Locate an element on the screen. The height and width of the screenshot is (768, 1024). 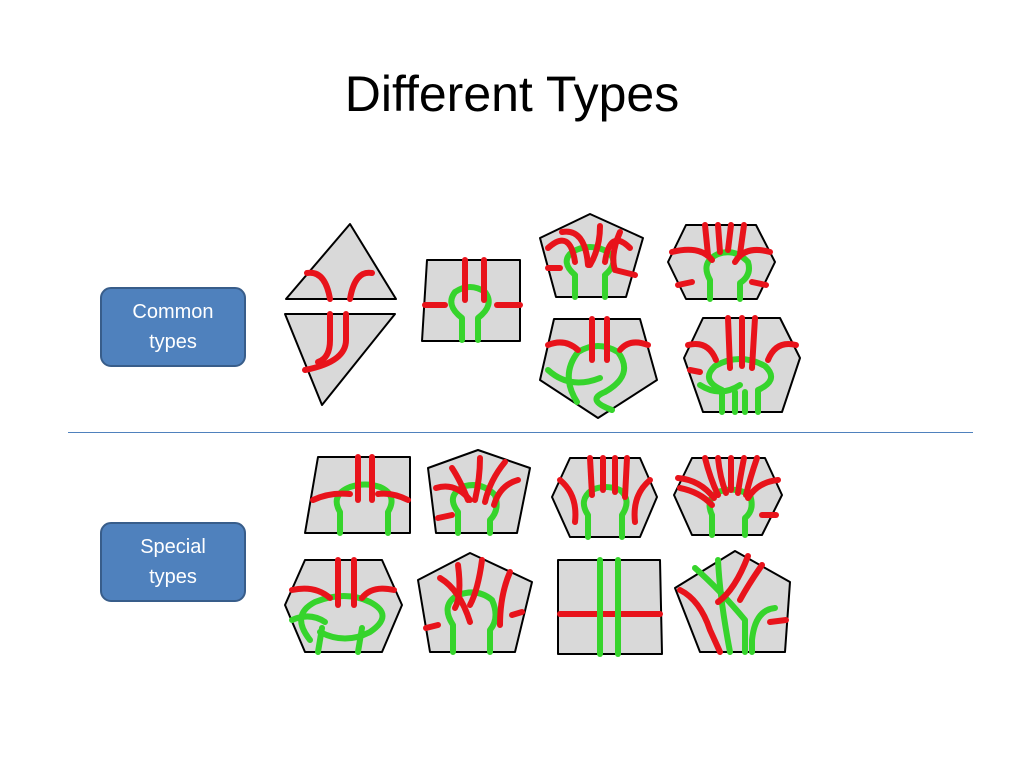
special-types-label: Special types is located at coordinates (173, 562).